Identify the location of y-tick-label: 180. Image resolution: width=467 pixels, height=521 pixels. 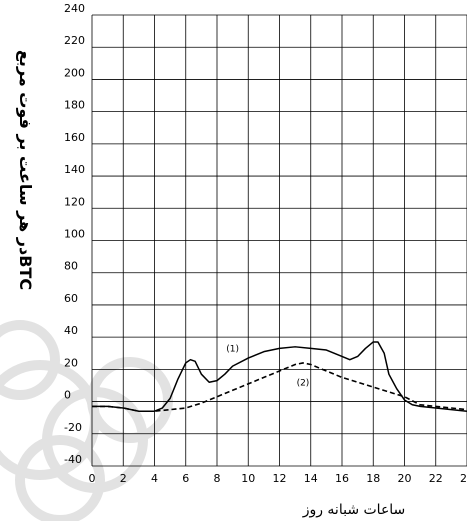
(74, 105).